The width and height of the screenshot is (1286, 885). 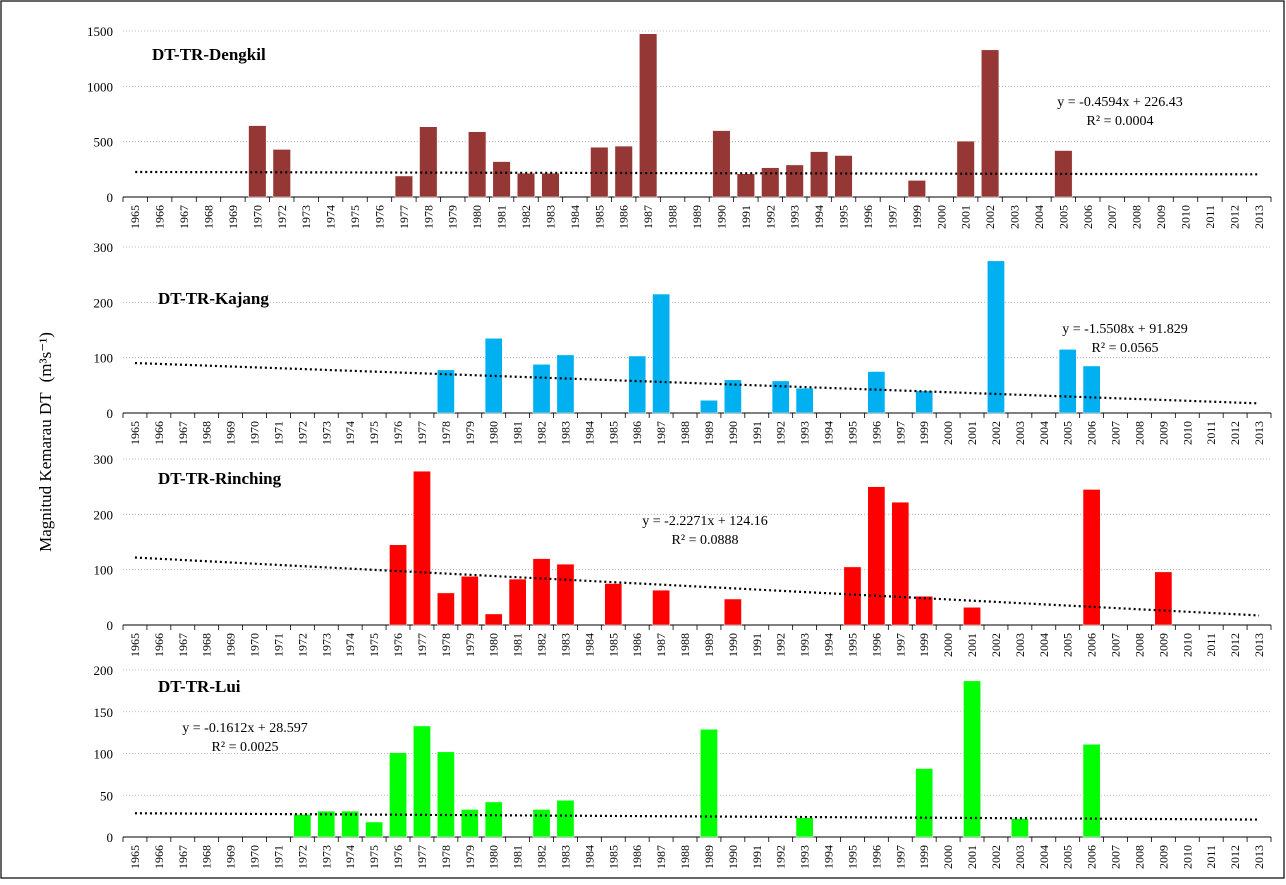 What do you see at coordinates (350, 645) in the screenshot?
I see `x-tick-label: 1974` at bounding box center [350, 645].